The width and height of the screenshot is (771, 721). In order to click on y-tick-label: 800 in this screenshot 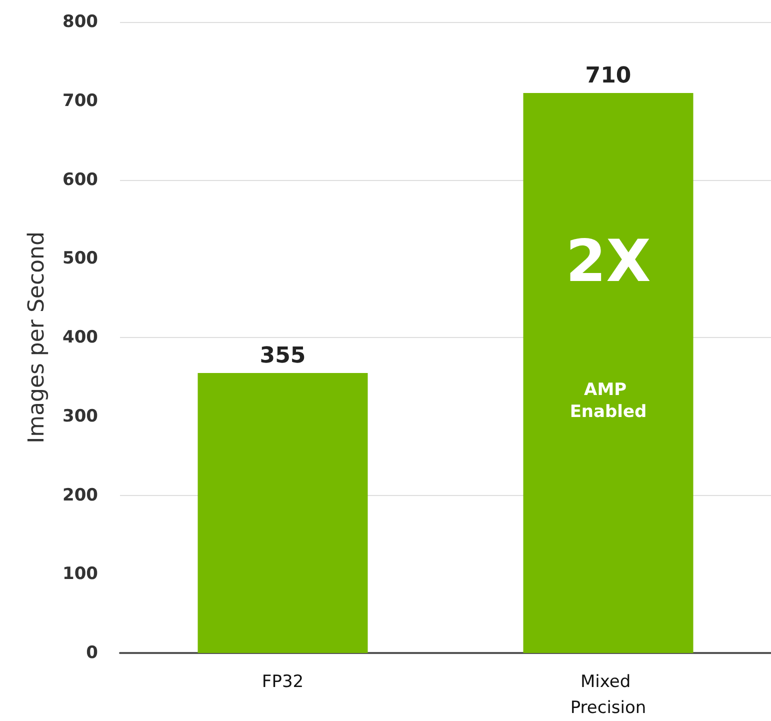, I will do `click(80, 22)`.